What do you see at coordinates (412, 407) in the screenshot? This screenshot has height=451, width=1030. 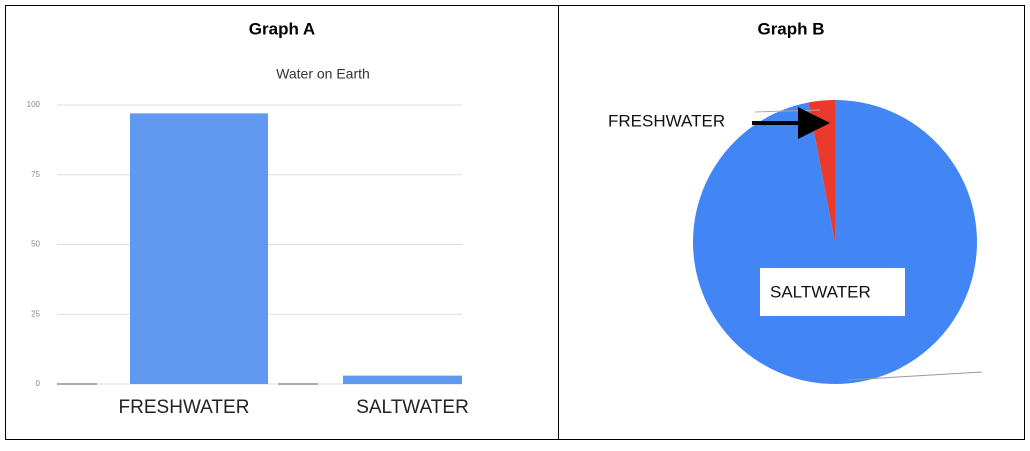 I see `x-tick-label: SALTWATER` at bounding box center [412, 407].